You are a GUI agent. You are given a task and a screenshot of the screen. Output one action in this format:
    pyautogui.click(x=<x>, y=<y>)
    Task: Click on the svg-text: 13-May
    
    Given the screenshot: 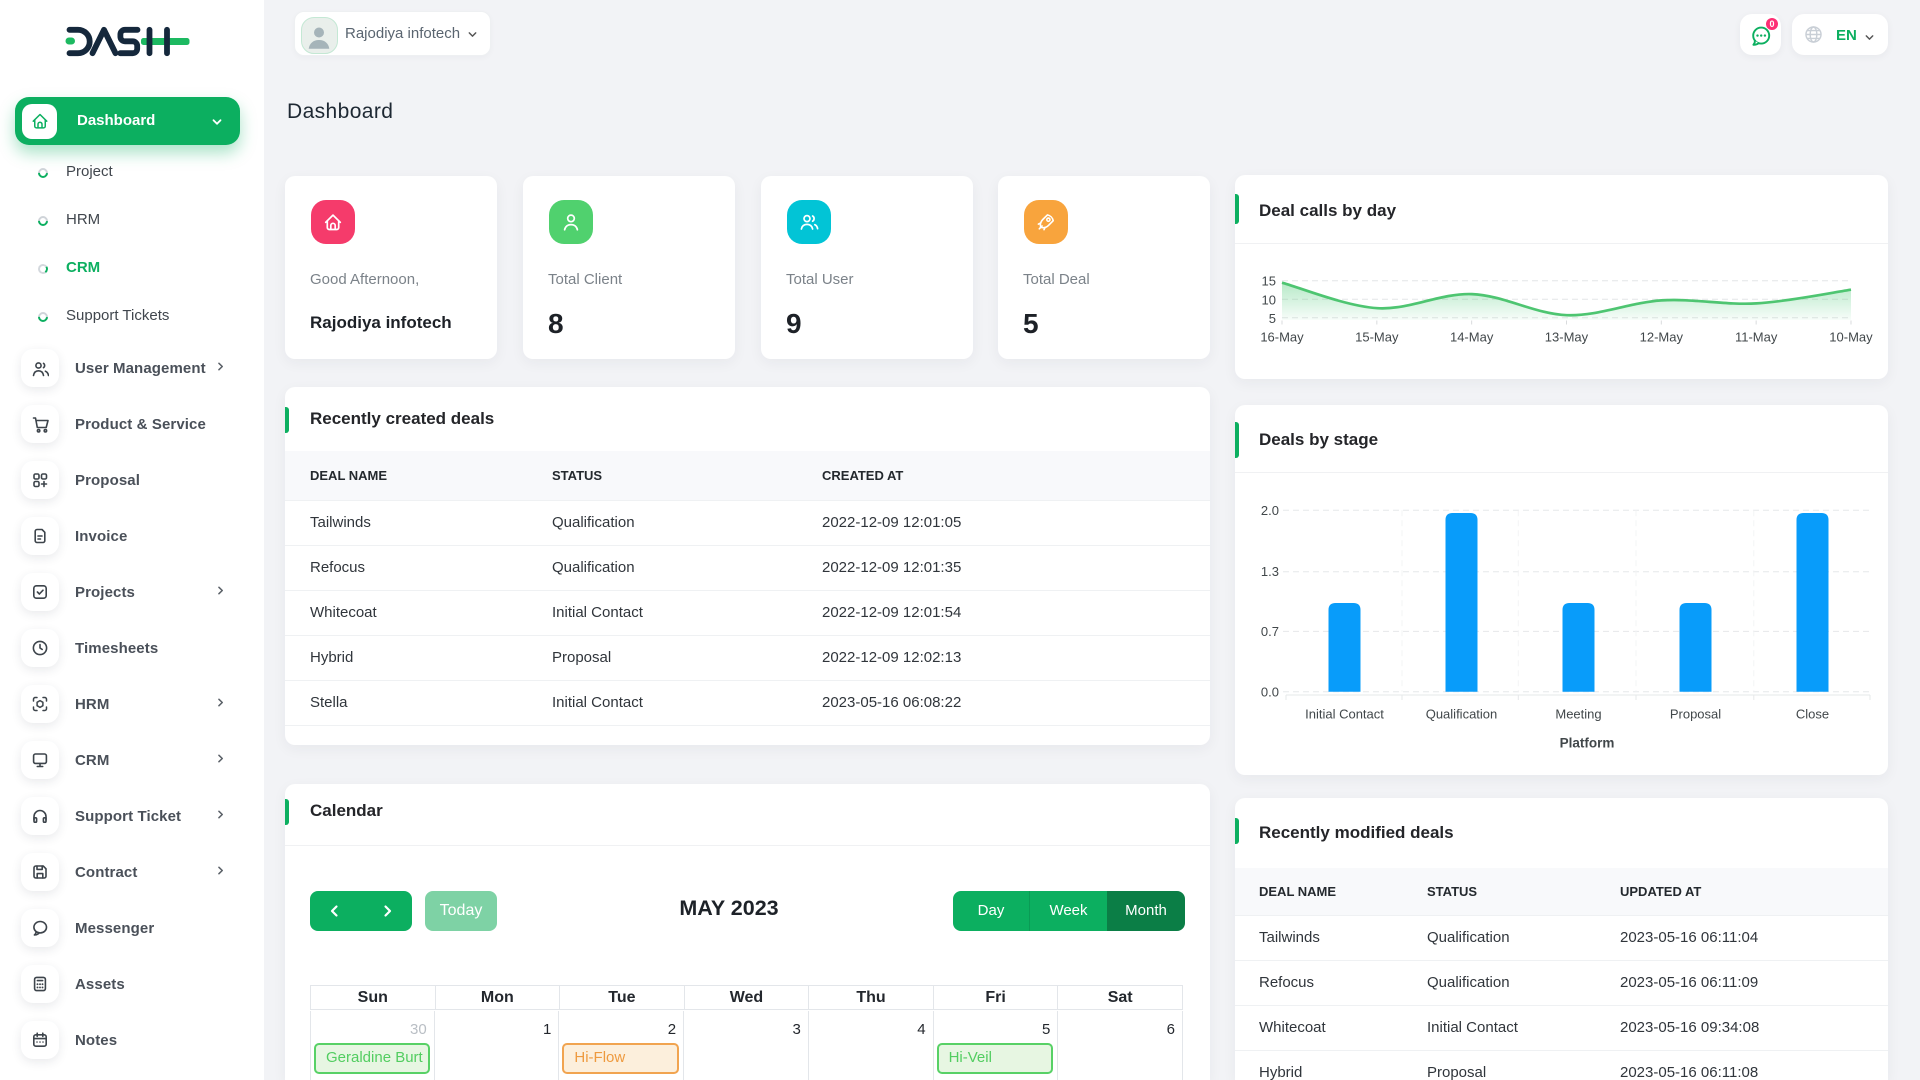 What is the action you would take?
    pyautogui.click(x=1567, y=337)
    